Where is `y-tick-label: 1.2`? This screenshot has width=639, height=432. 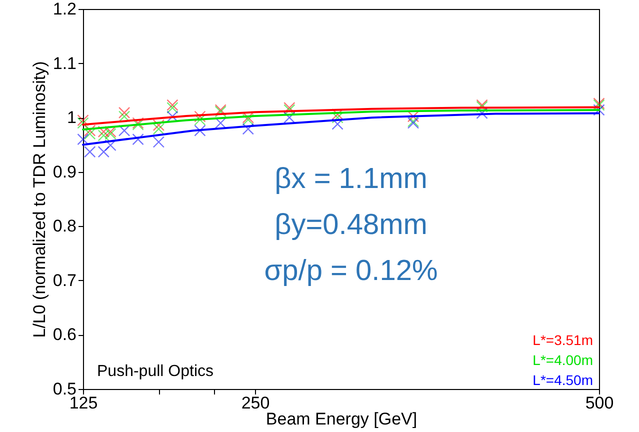 y-tick-label: 1.2 is located at coordinates (64, 9).